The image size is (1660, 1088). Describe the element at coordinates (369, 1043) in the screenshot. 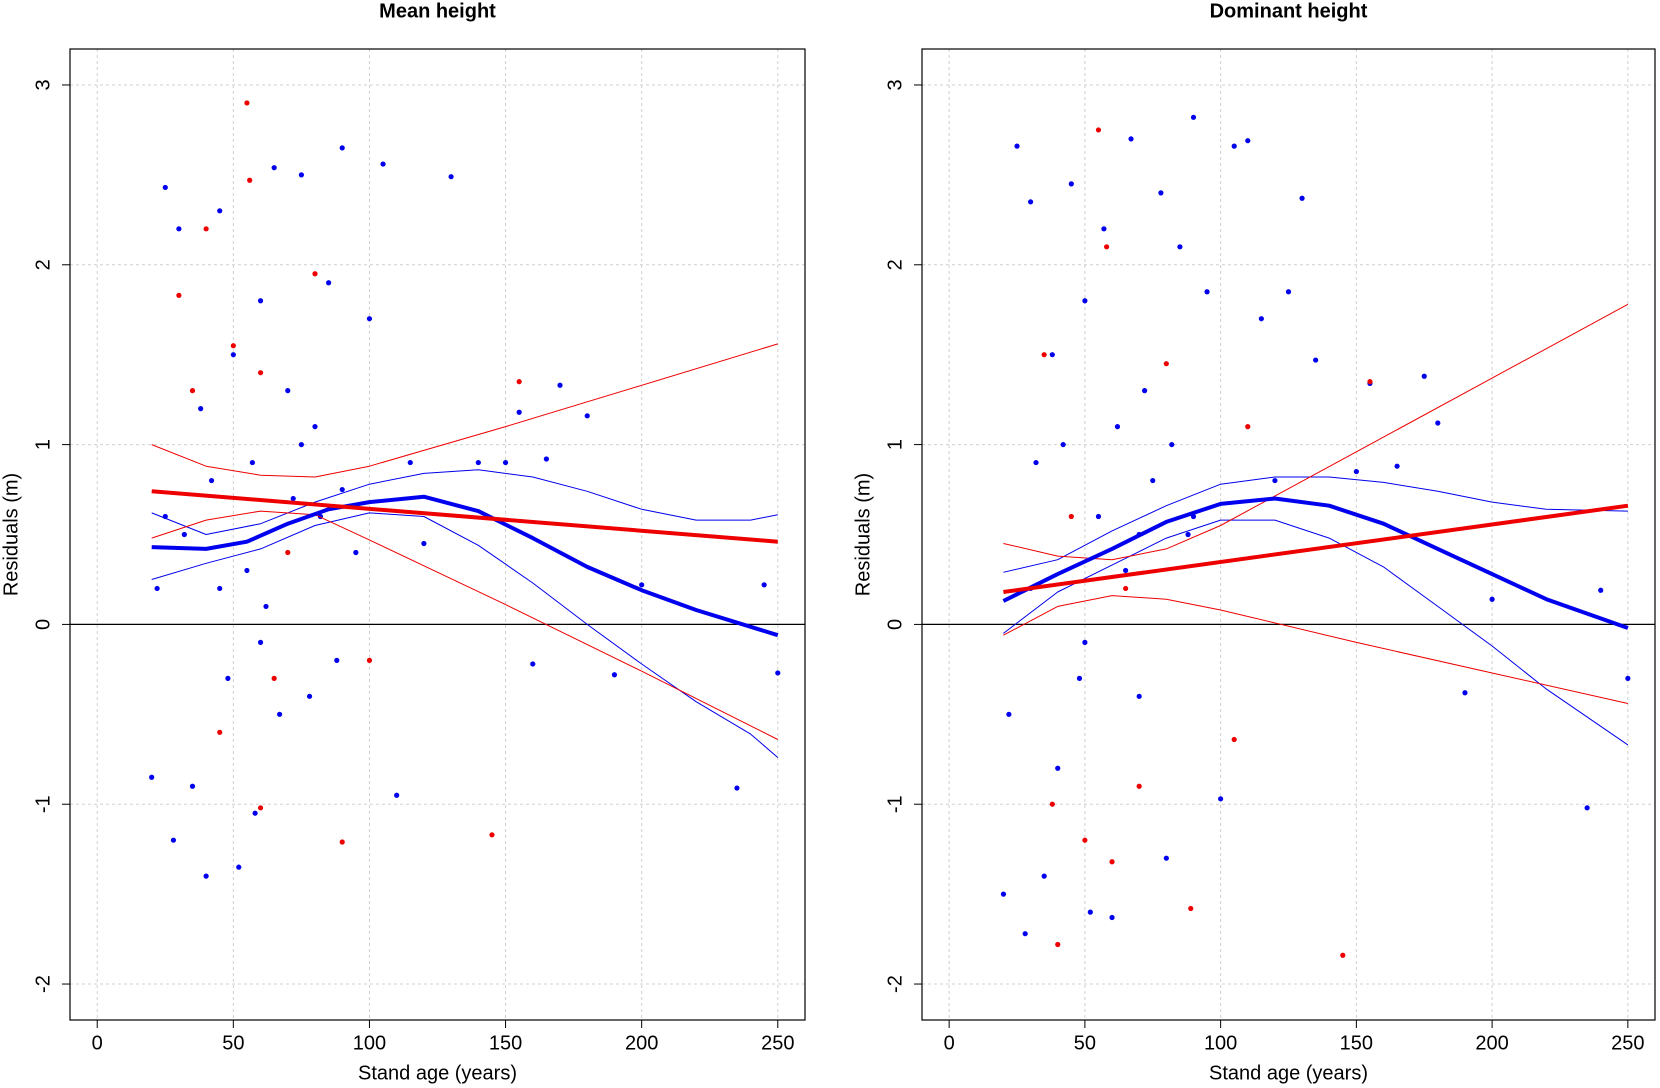

I see `x-tick-label: 100` at that location.